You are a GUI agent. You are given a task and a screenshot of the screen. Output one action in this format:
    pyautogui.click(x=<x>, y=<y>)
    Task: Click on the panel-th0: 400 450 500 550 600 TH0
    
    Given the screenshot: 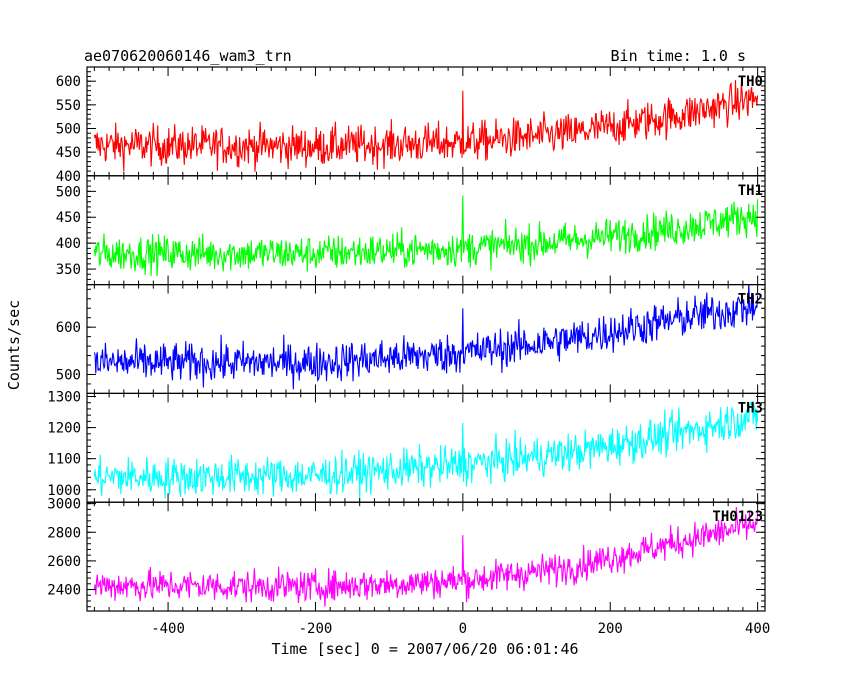 What is the action you would take?
    pyautogui.click(x=411, y=125)
    